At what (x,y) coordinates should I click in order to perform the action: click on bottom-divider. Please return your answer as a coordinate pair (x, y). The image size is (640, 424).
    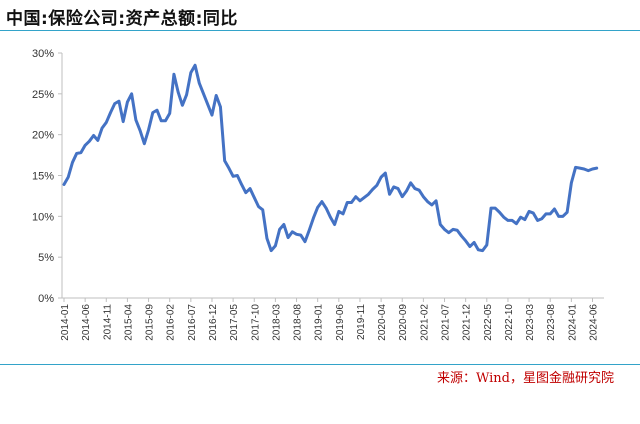
    Looking at the image, I should click on (320, 364).